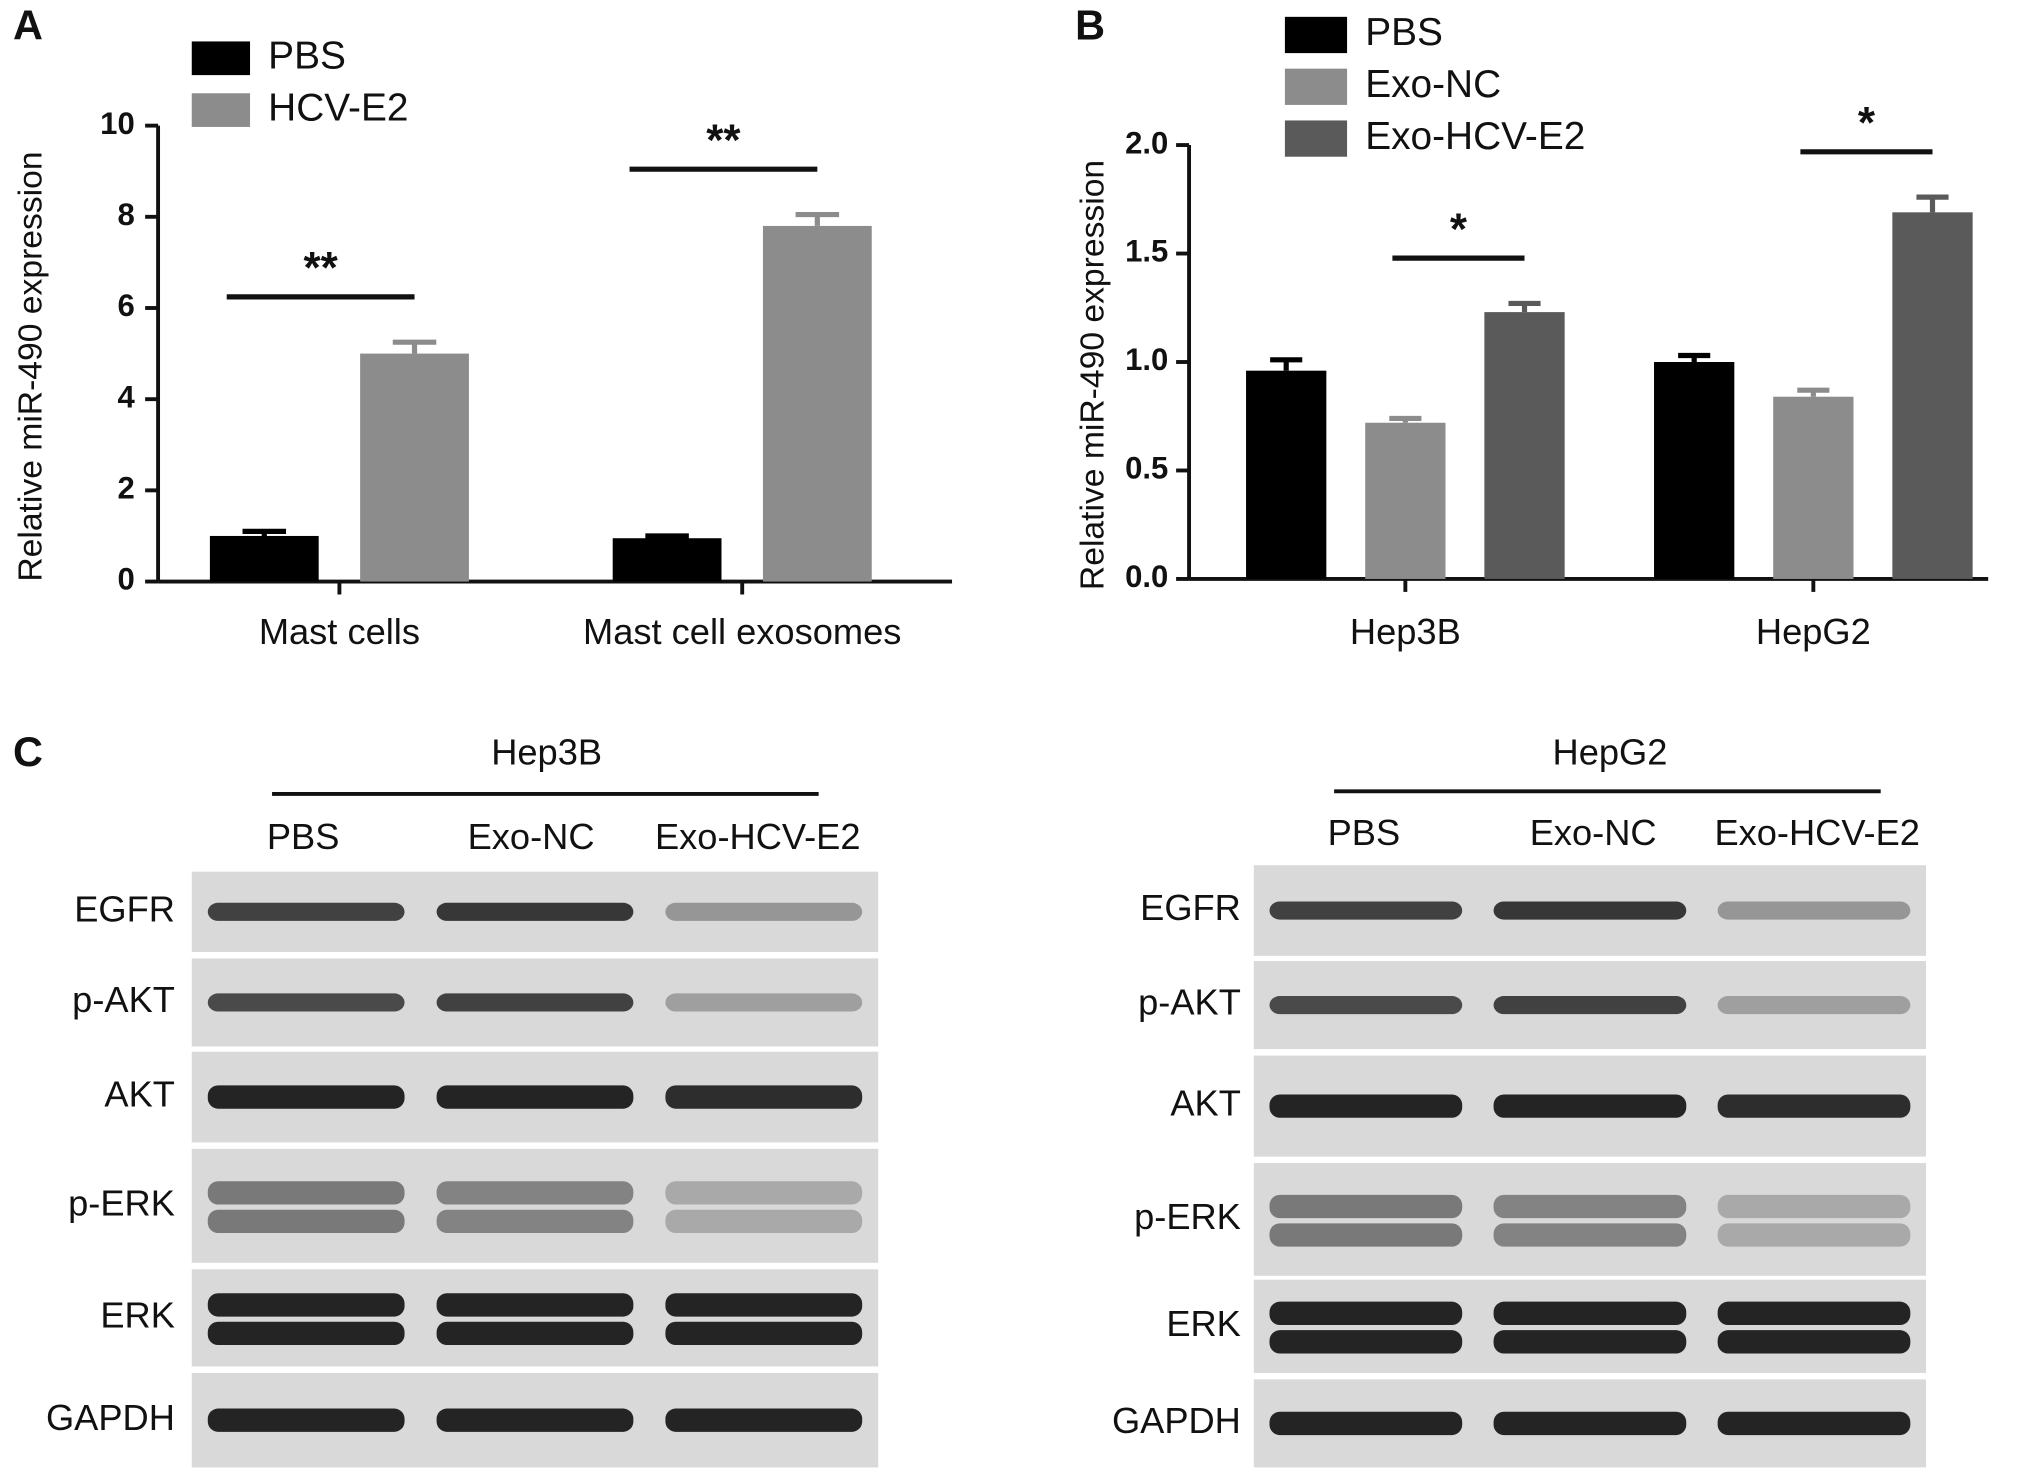 The image size is (2031, 1483). Describe the element at coordinates (125, 305) in the screenshot. I see `y-tick-label: 6` at that location.